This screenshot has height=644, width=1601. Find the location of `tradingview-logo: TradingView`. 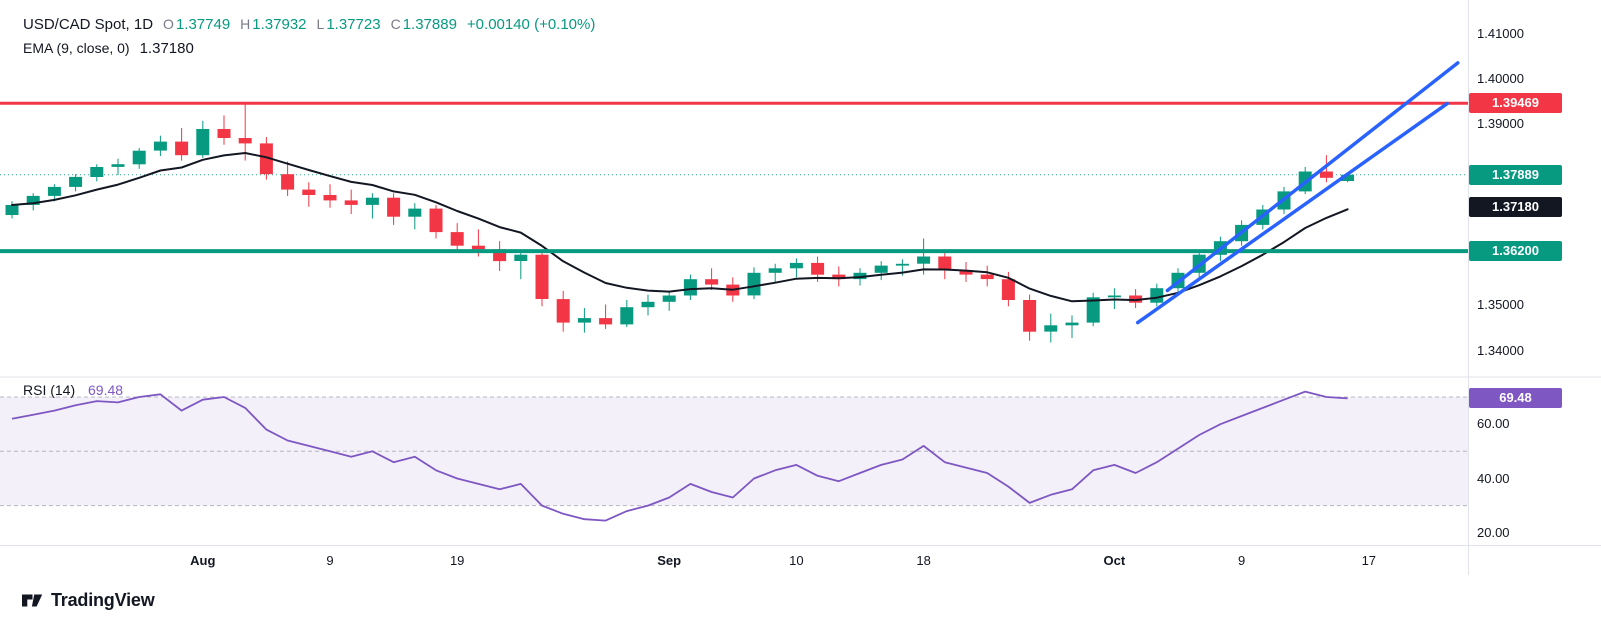

tradingview-logo: TradingView is located at coordinates (87, 600).